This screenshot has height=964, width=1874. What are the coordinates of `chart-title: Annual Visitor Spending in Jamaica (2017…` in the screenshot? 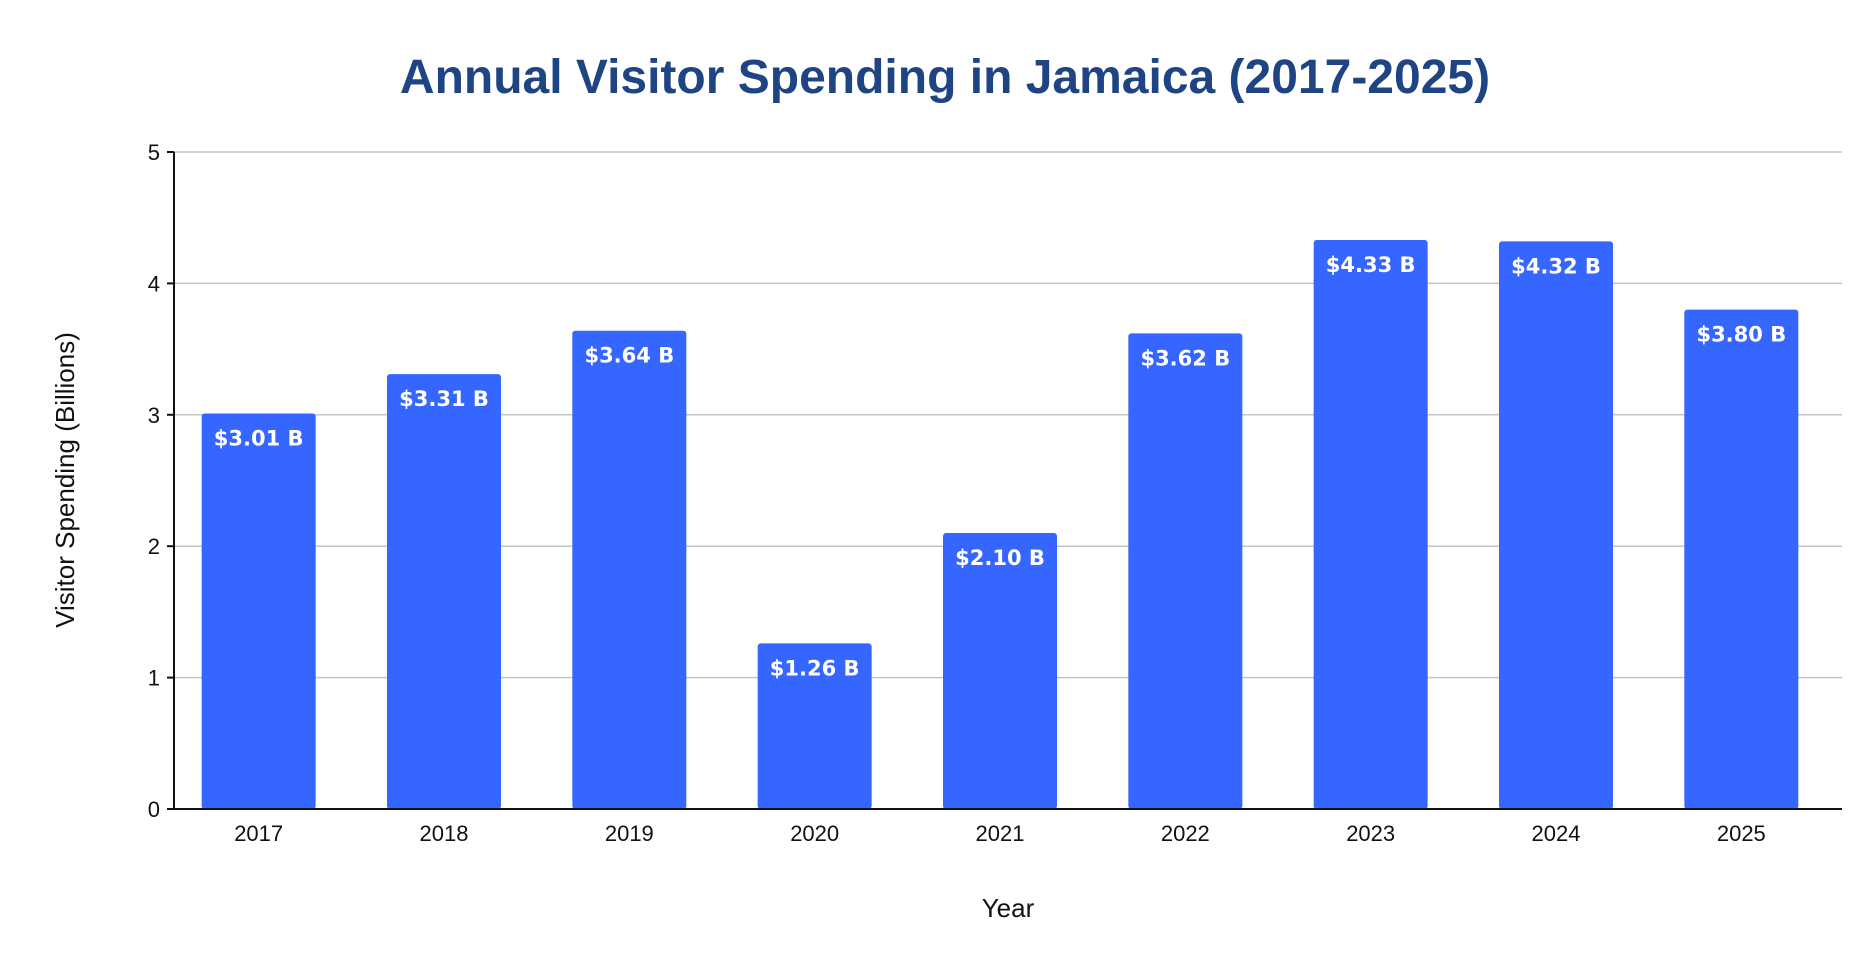 It's located at (945, 77).